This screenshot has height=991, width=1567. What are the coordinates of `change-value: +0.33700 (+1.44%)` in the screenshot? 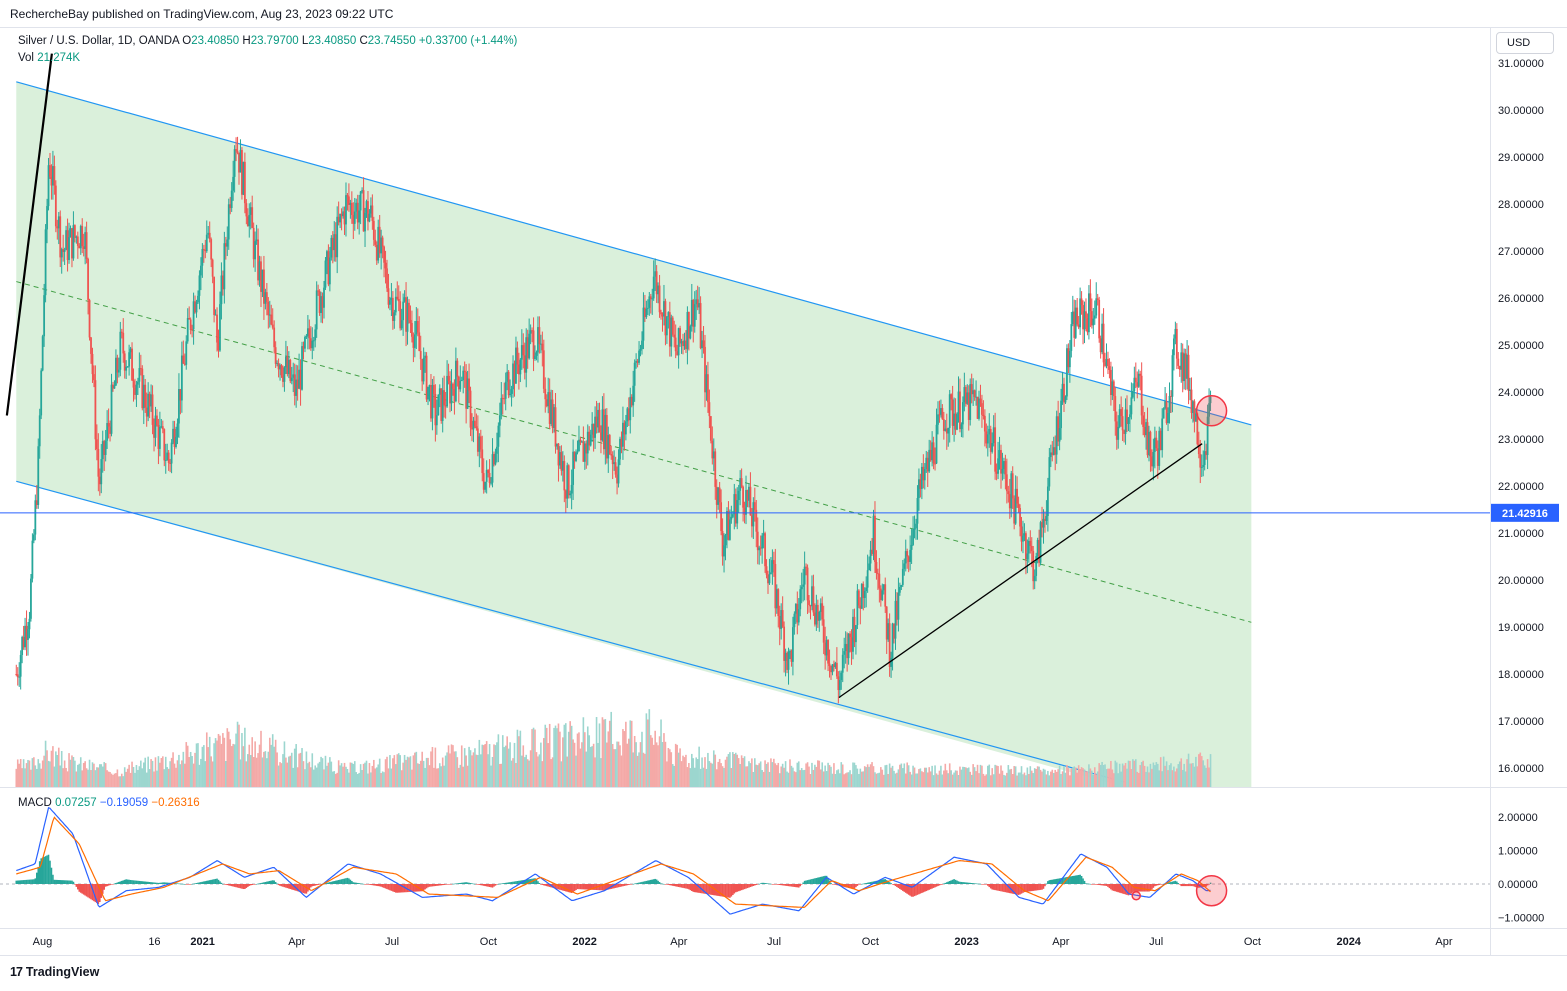 It's located at (468, 41).